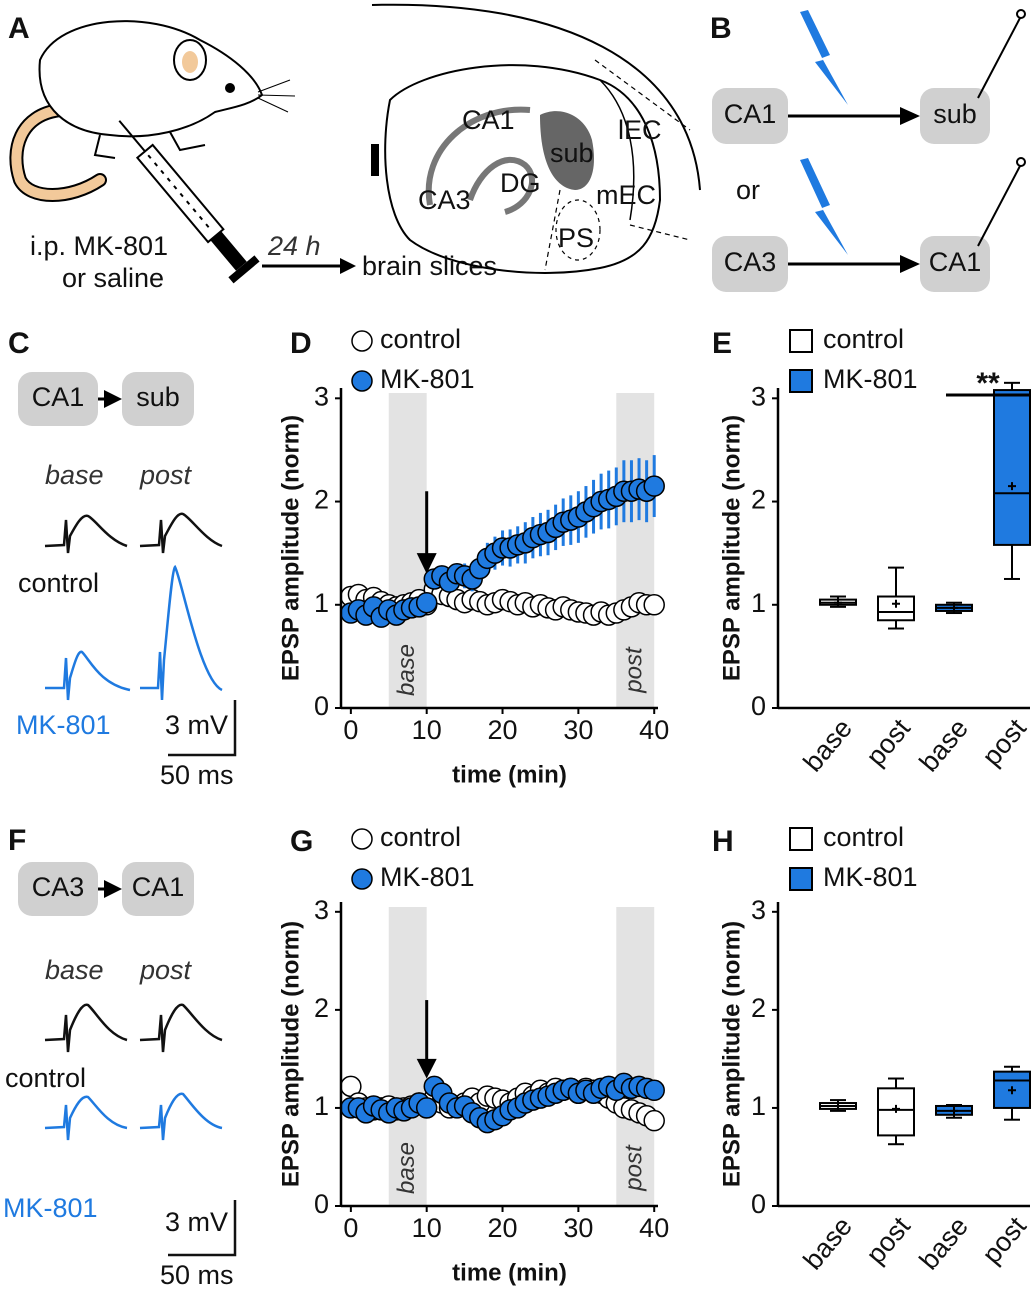 The image size is (1032, 1300). I want to click on or-text: or, so click(748, 190).